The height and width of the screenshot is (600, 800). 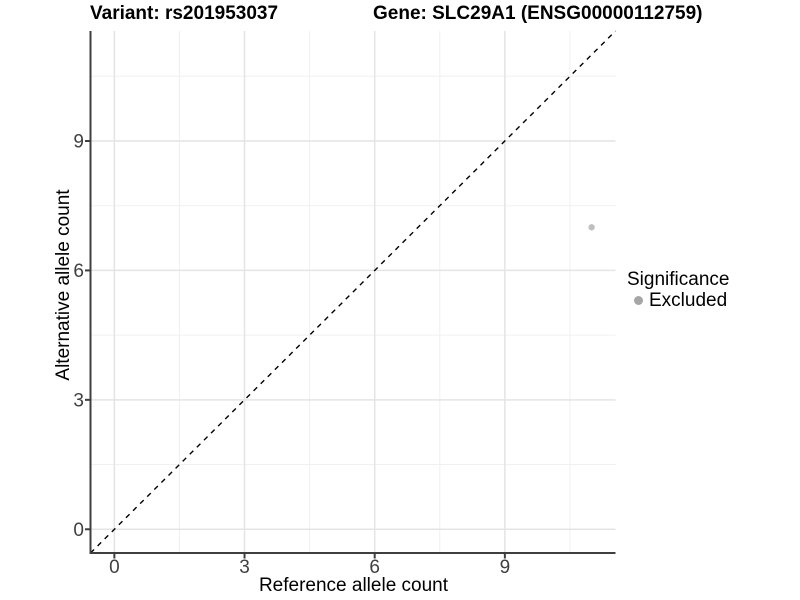 I want to click on y-tick-label: 9, so click(x=78, y=142).